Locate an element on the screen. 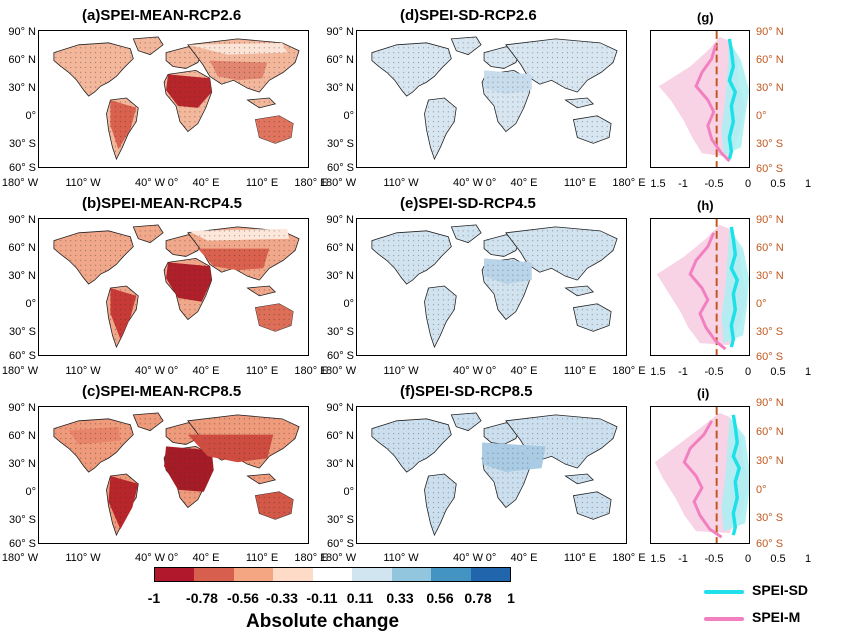  profile-panel-i is located at coordinates (700, 475).